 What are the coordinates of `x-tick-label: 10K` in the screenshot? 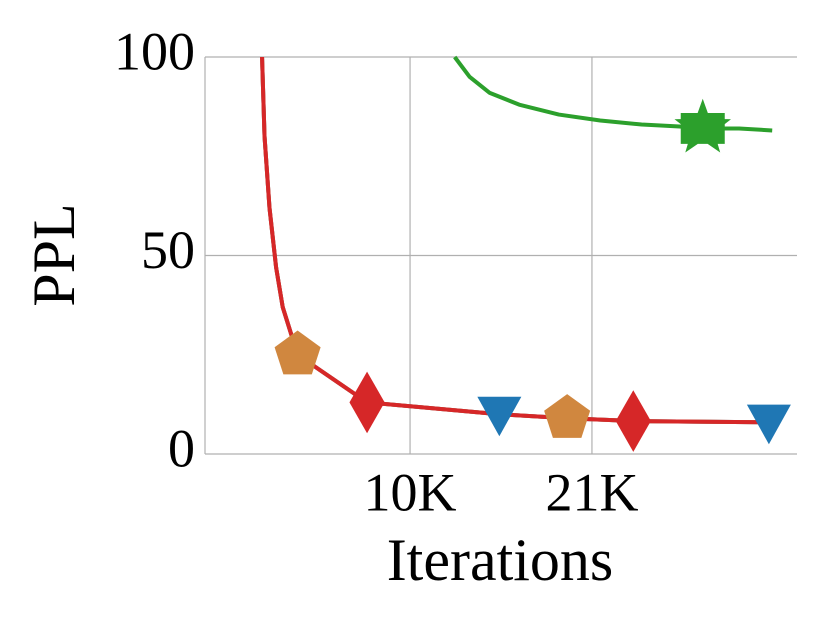 It's located at (410, 492).